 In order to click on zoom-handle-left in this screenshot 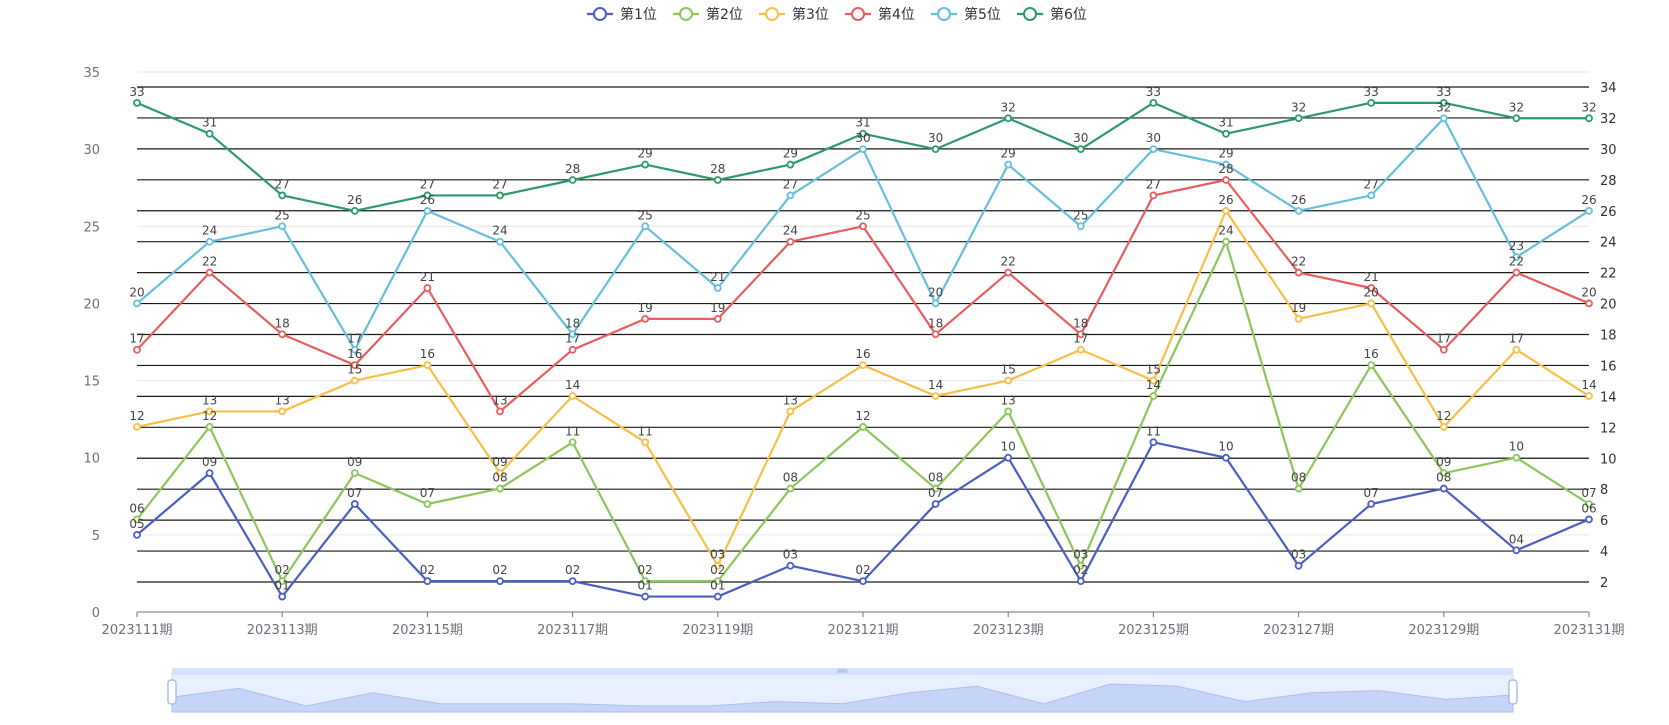, I will do `click(172, 692)`.